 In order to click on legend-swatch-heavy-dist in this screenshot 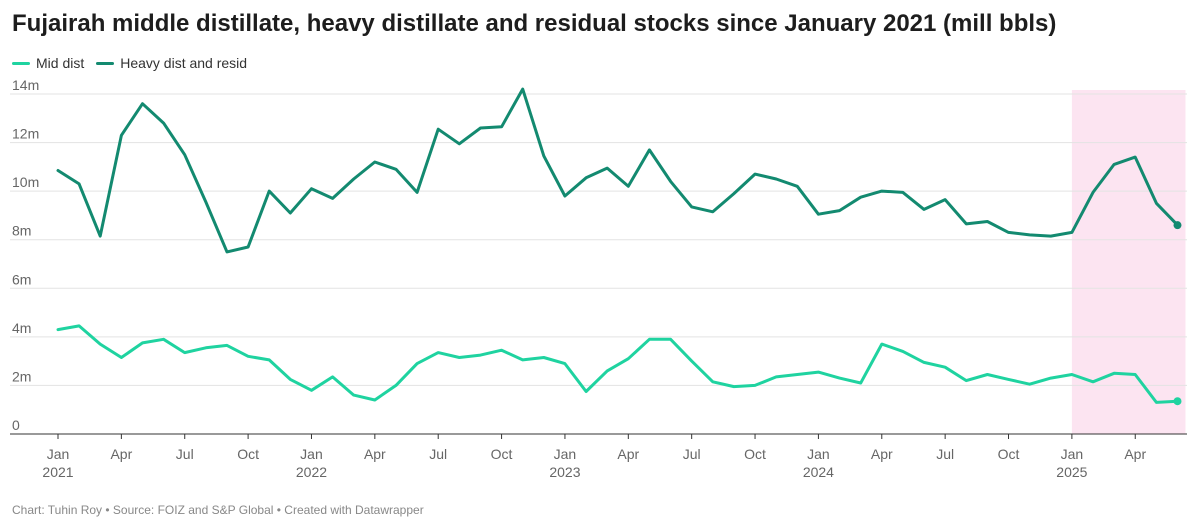, I will do `click(105, 63)`.